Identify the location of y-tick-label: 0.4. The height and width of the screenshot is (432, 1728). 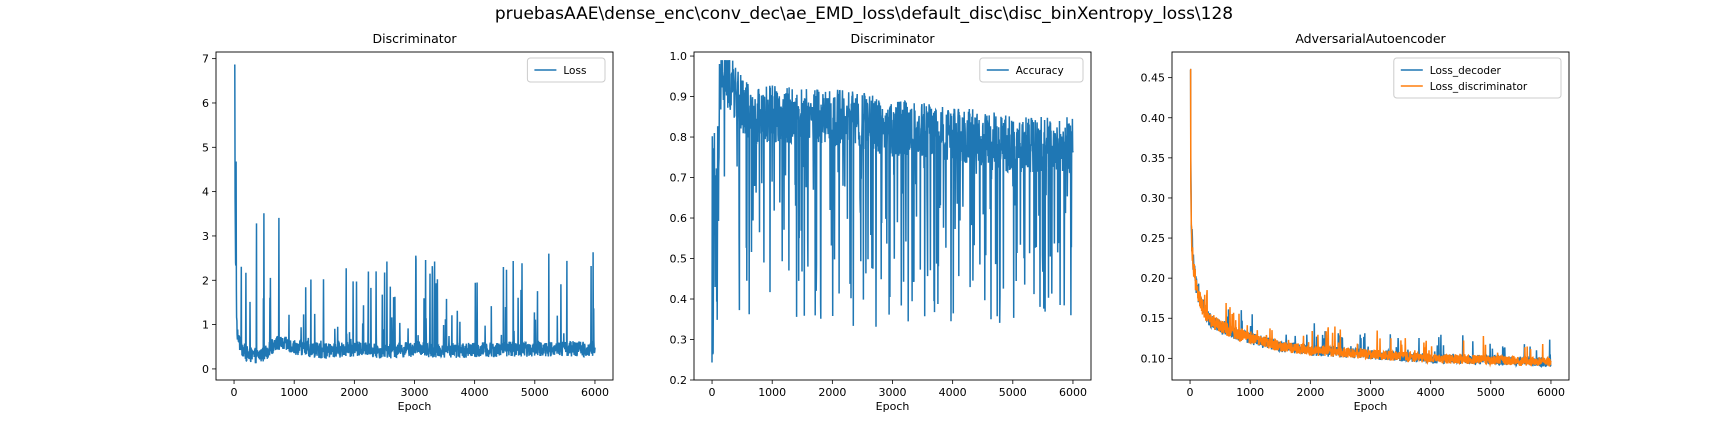
(679, 299).